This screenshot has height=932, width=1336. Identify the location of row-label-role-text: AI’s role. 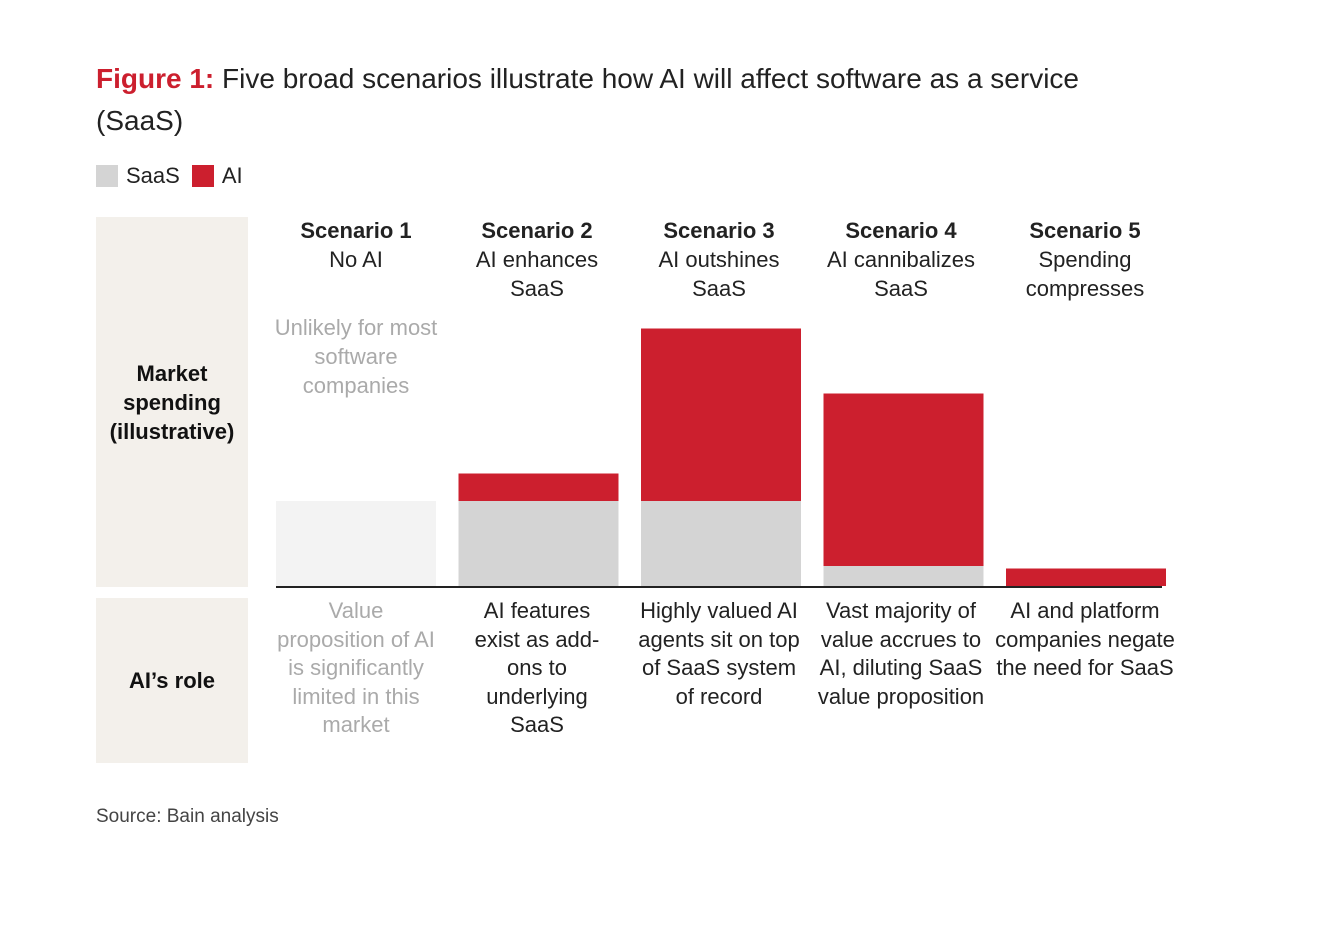
(172, 680).